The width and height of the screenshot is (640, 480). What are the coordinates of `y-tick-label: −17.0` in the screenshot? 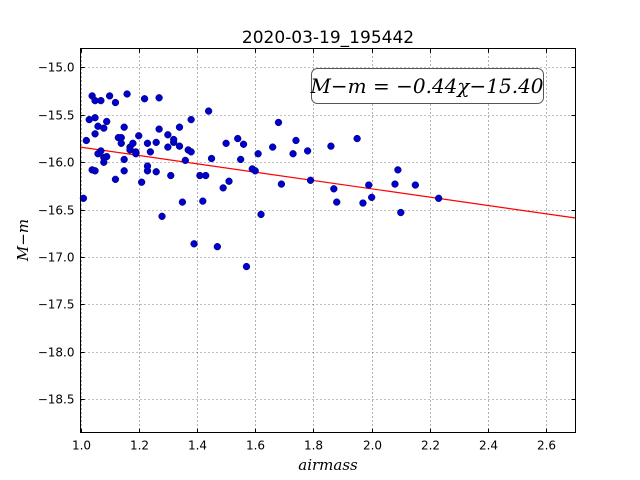 It's located at (56, 258).